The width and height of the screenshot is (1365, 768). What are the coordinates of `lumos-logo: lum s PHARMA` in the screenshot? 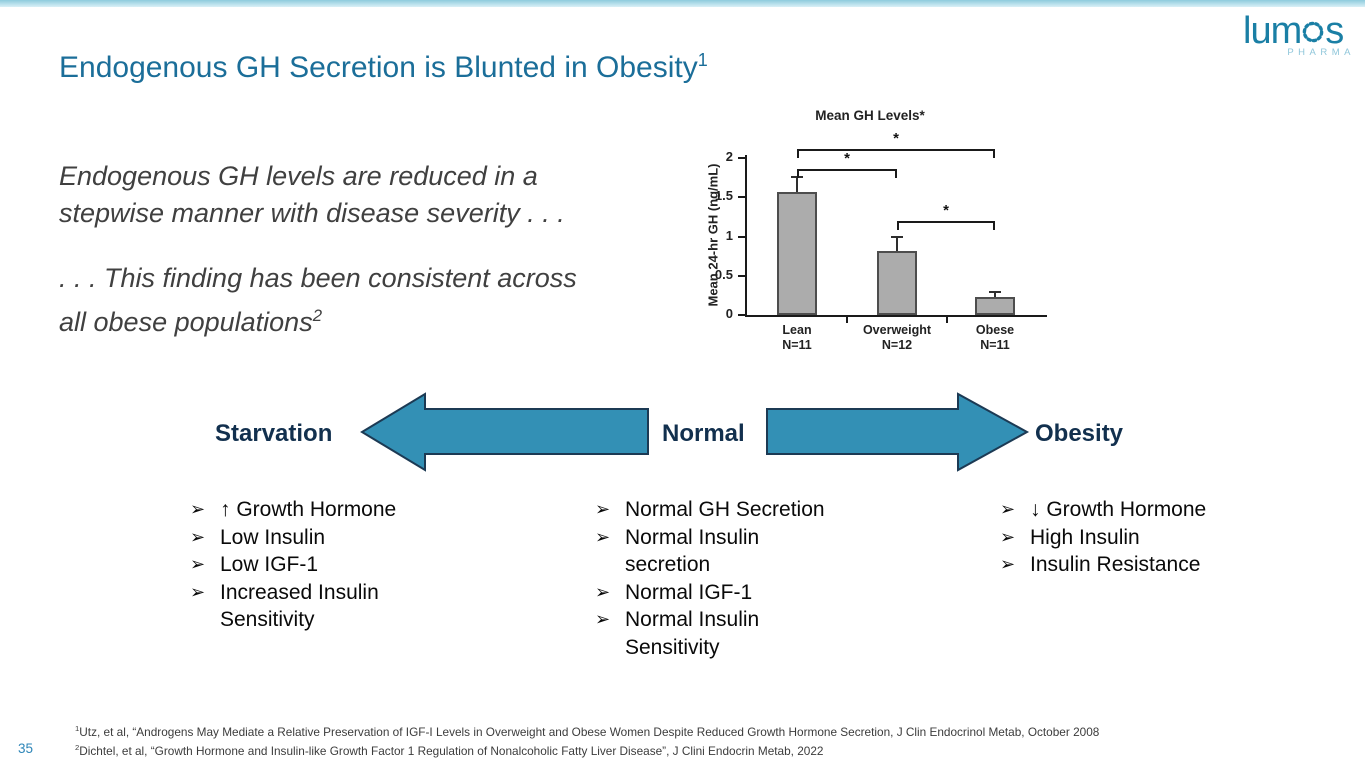 It's located at (1302, 35).